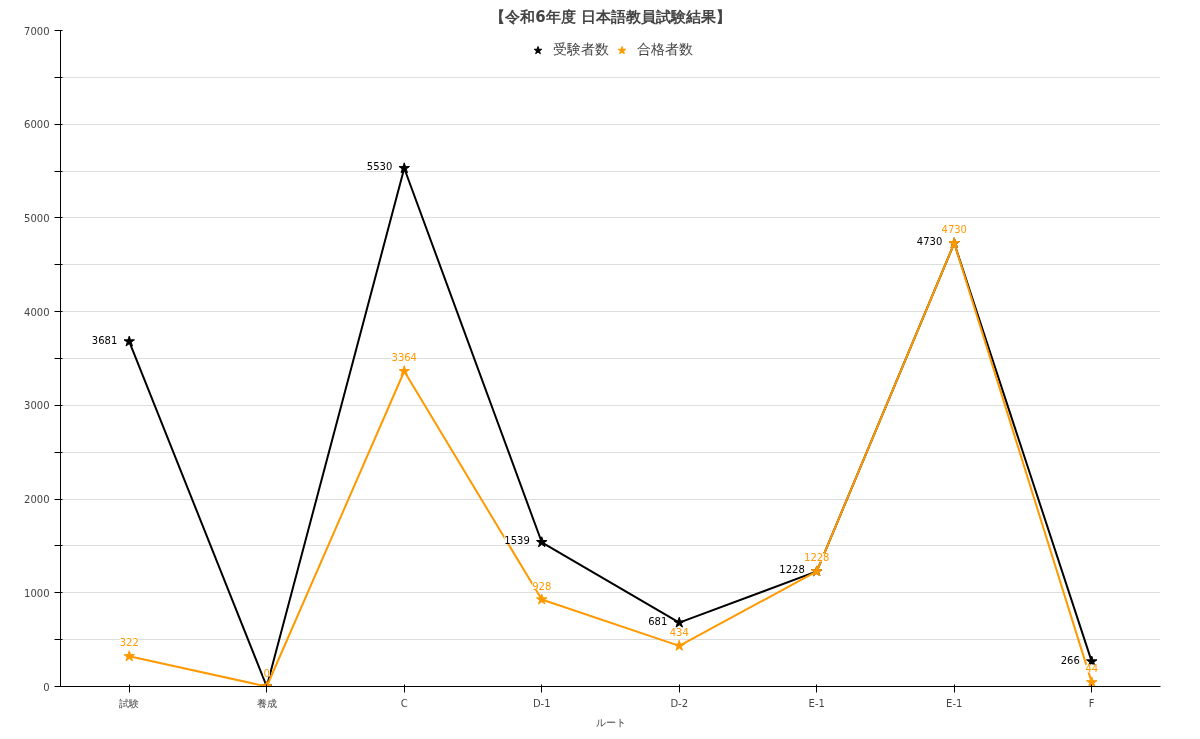 The height and width of the screenshot is (739, 1200). Describe the element at coordinates (664, 50) in the screenshot. I see `legend-label: 合格者数` at that location.